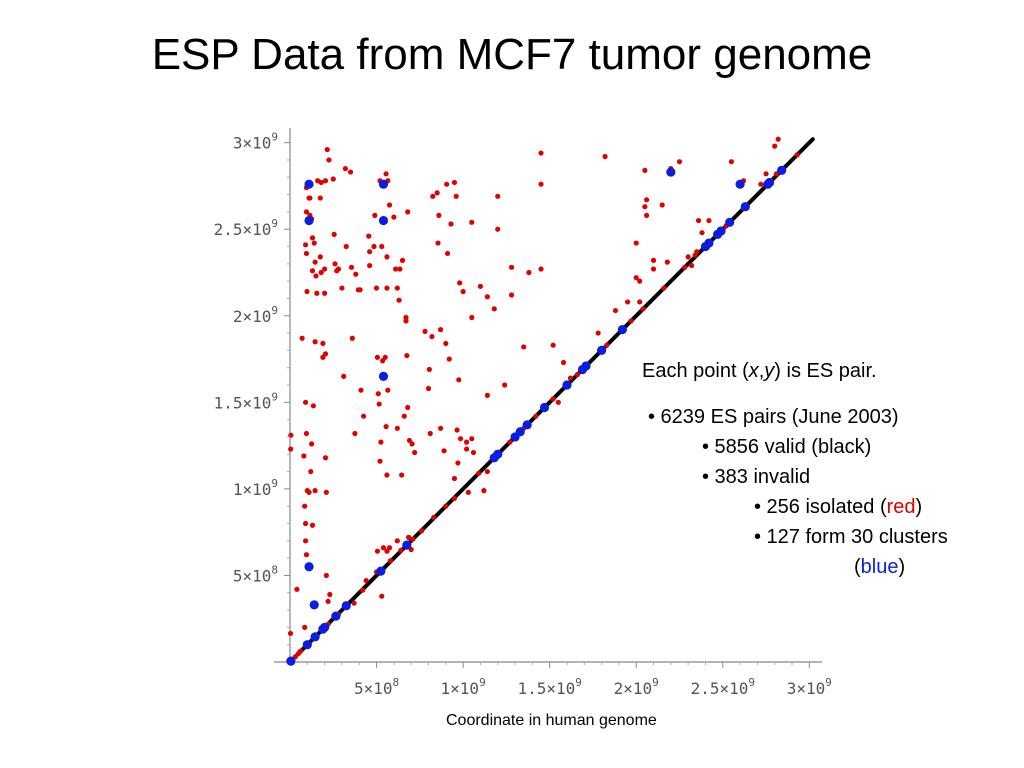  Describe the element at coordinates (787, 447) in the screenshot. I see `bullet-valid: • 5856 valid (black)` at that location.